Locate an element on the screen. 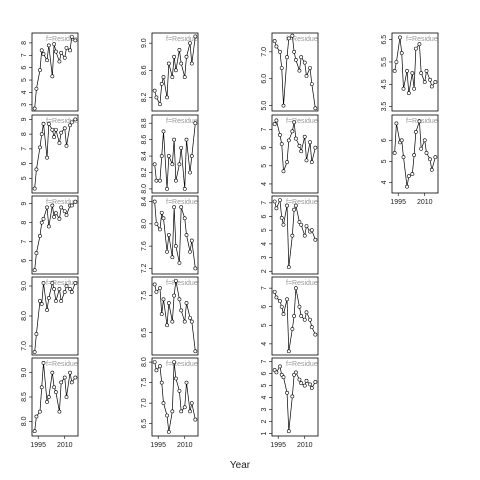  y-tick-label: 6.5 is located at coordinates (144, 333).